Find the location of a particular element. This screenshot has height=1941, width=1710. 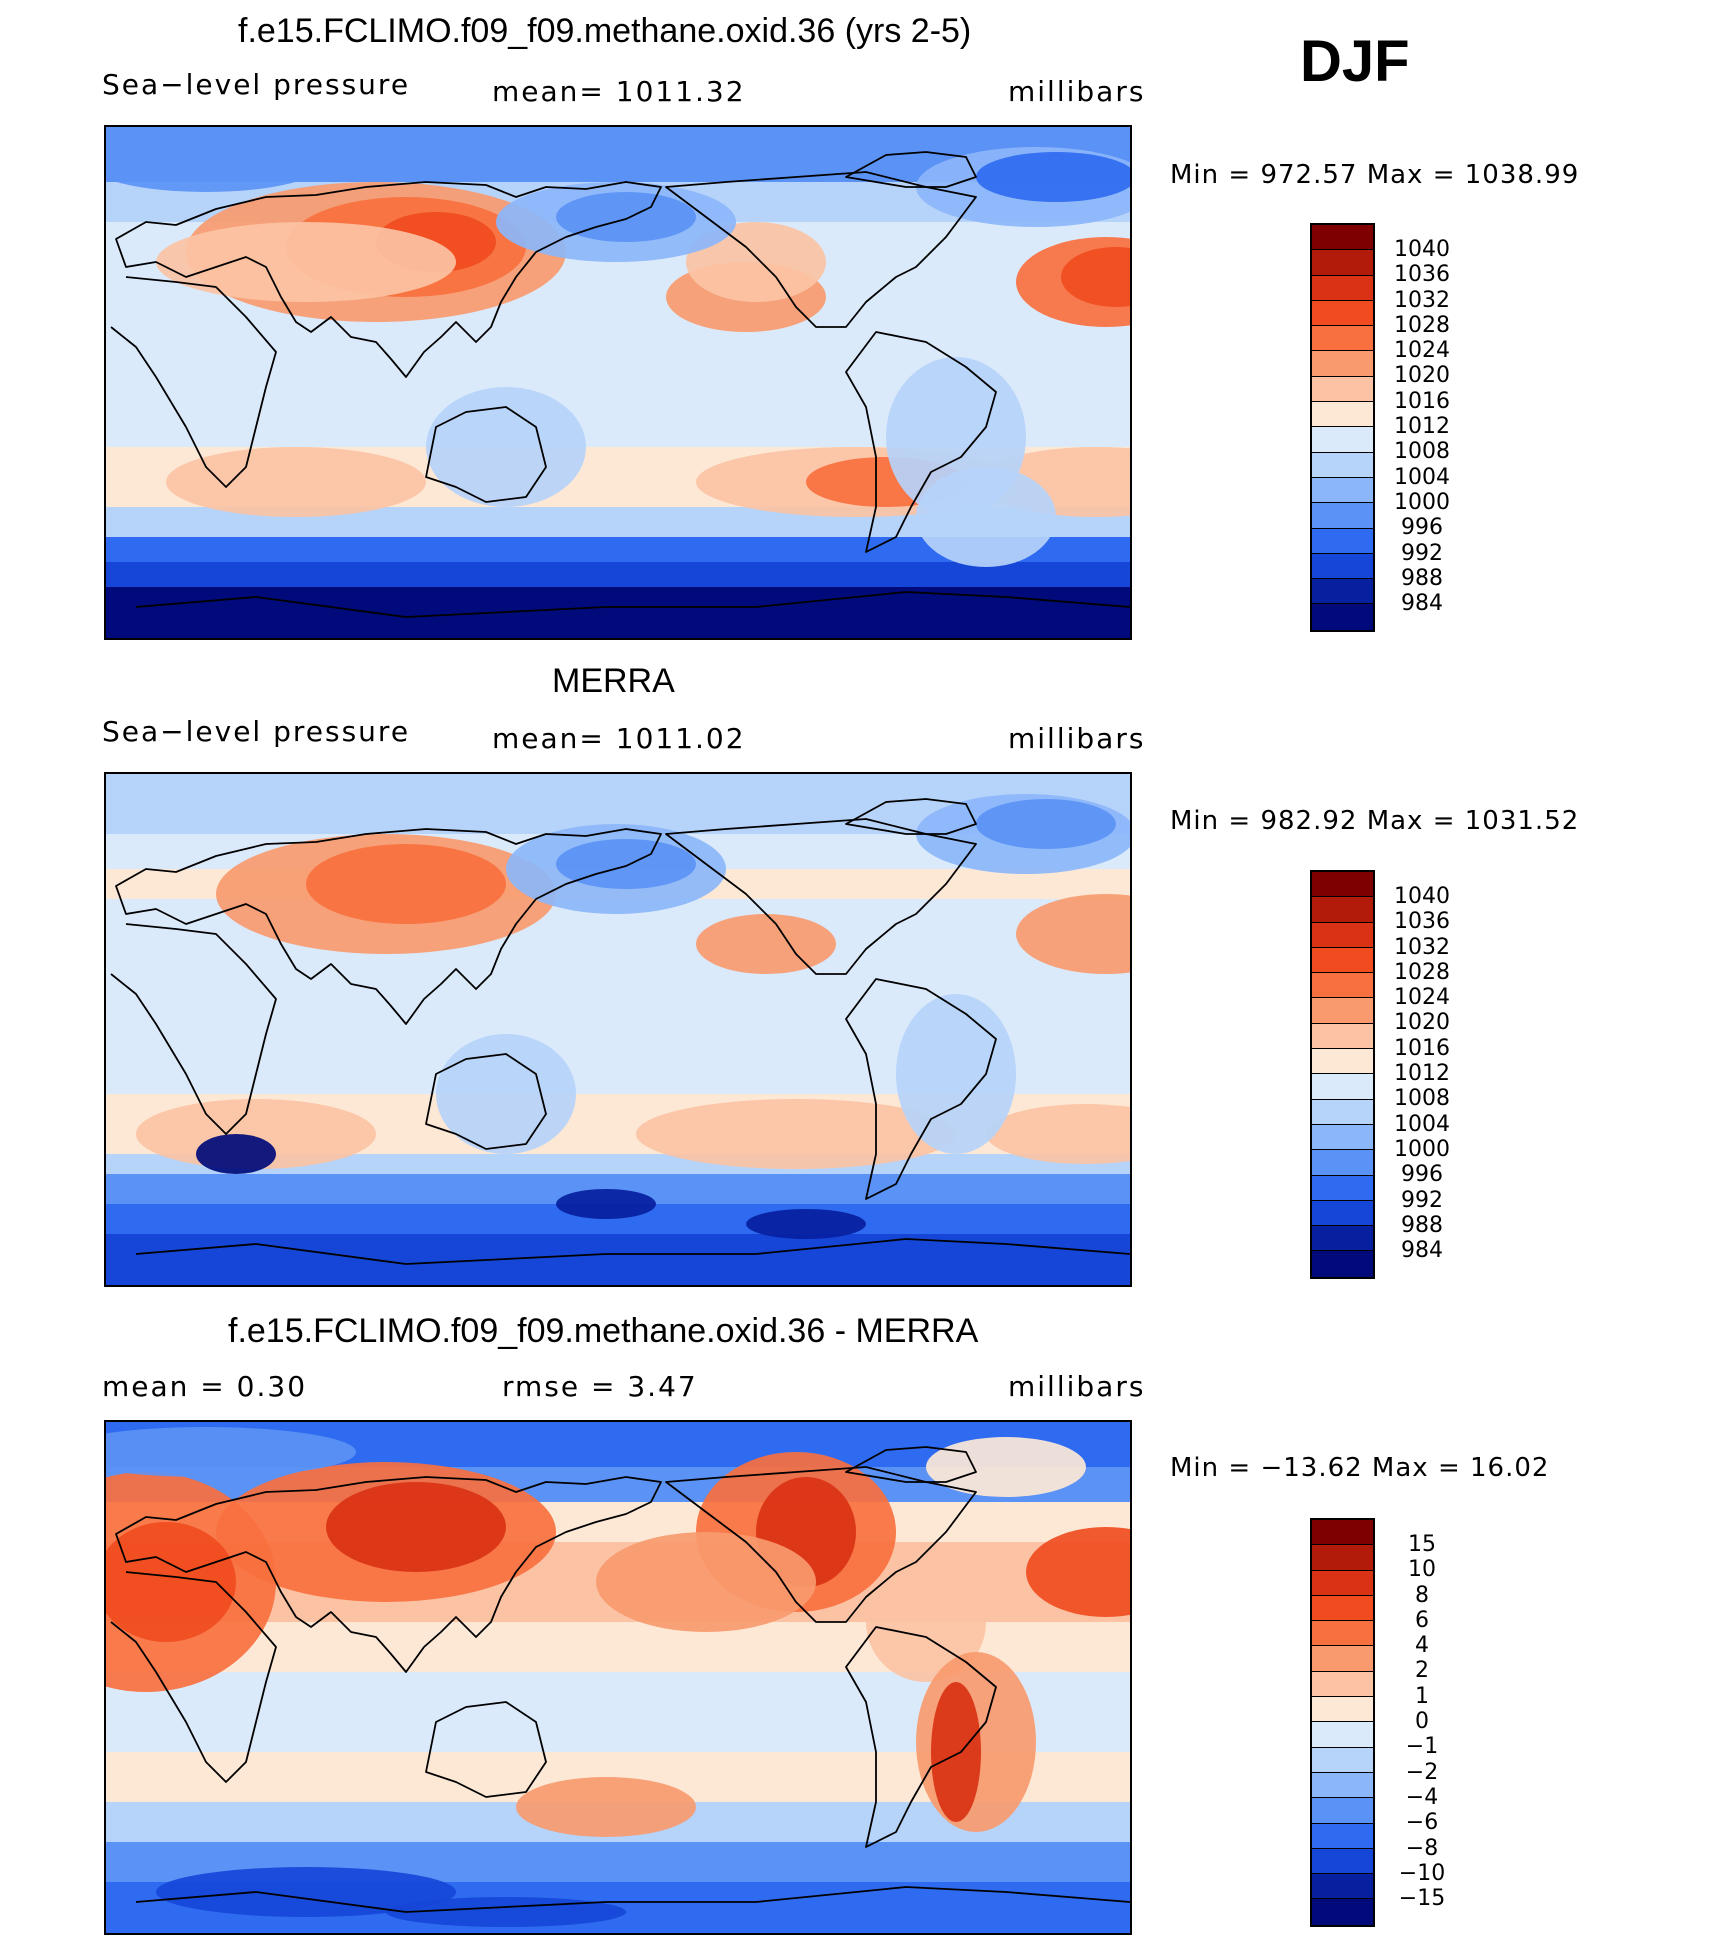

colorbar-level-label: 1024 is located at coordinates (1422, 351).